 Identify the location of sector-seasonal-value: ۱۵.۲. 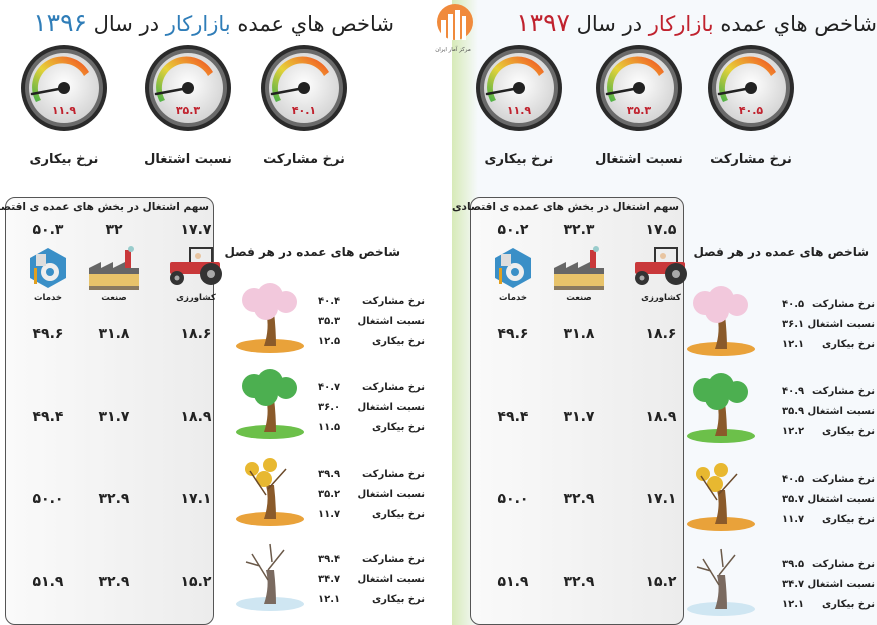
(661, 582).